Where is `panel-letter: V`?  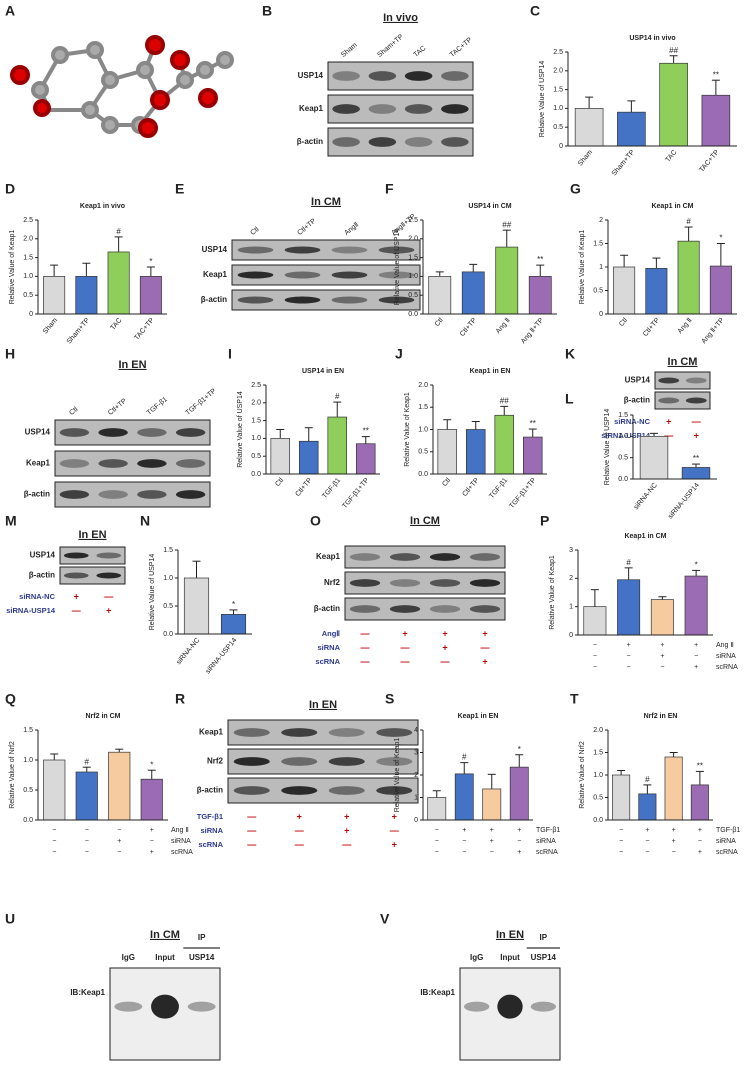
panel-letter: V is located at coordinates (385, 919).